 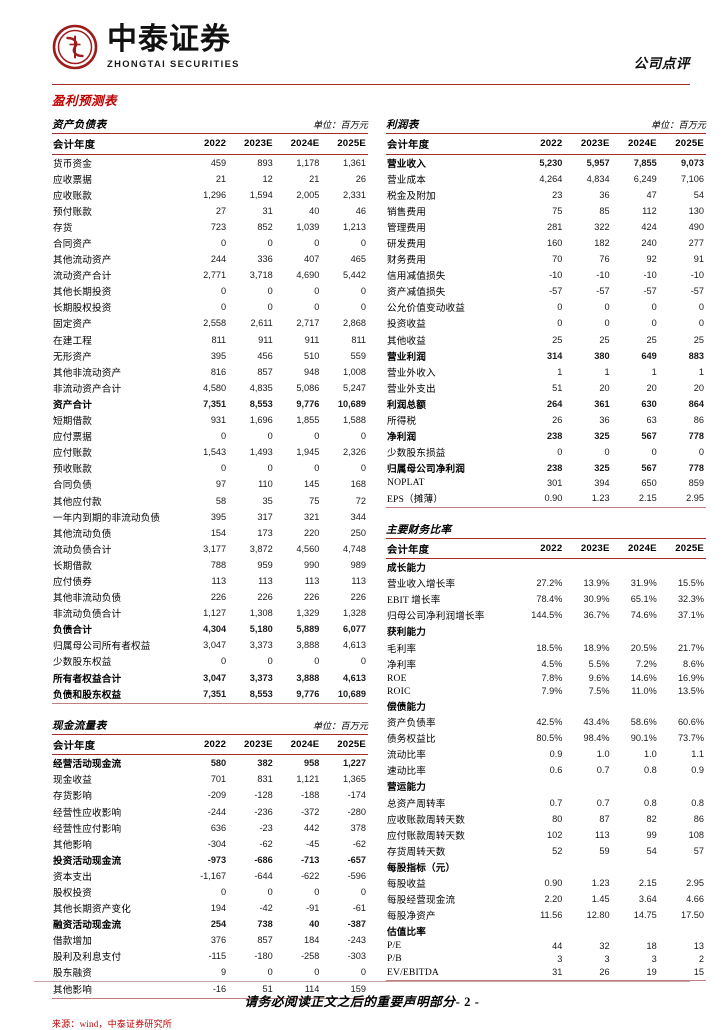 What do you see at coordinates (219, 339) in the screenshot?
I see `row-value-1: 811` at bounding box center [219, 339].